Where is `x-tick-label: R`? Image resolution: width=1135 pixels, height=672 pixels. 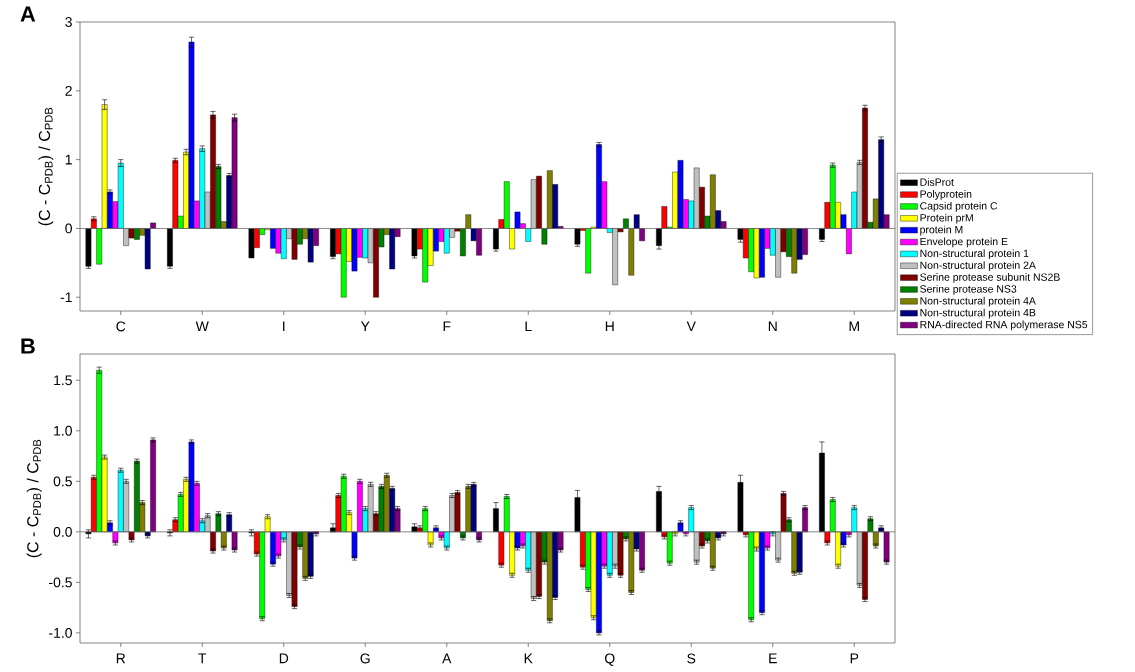
x-tick-label: R is located at coordinates (121, 658).